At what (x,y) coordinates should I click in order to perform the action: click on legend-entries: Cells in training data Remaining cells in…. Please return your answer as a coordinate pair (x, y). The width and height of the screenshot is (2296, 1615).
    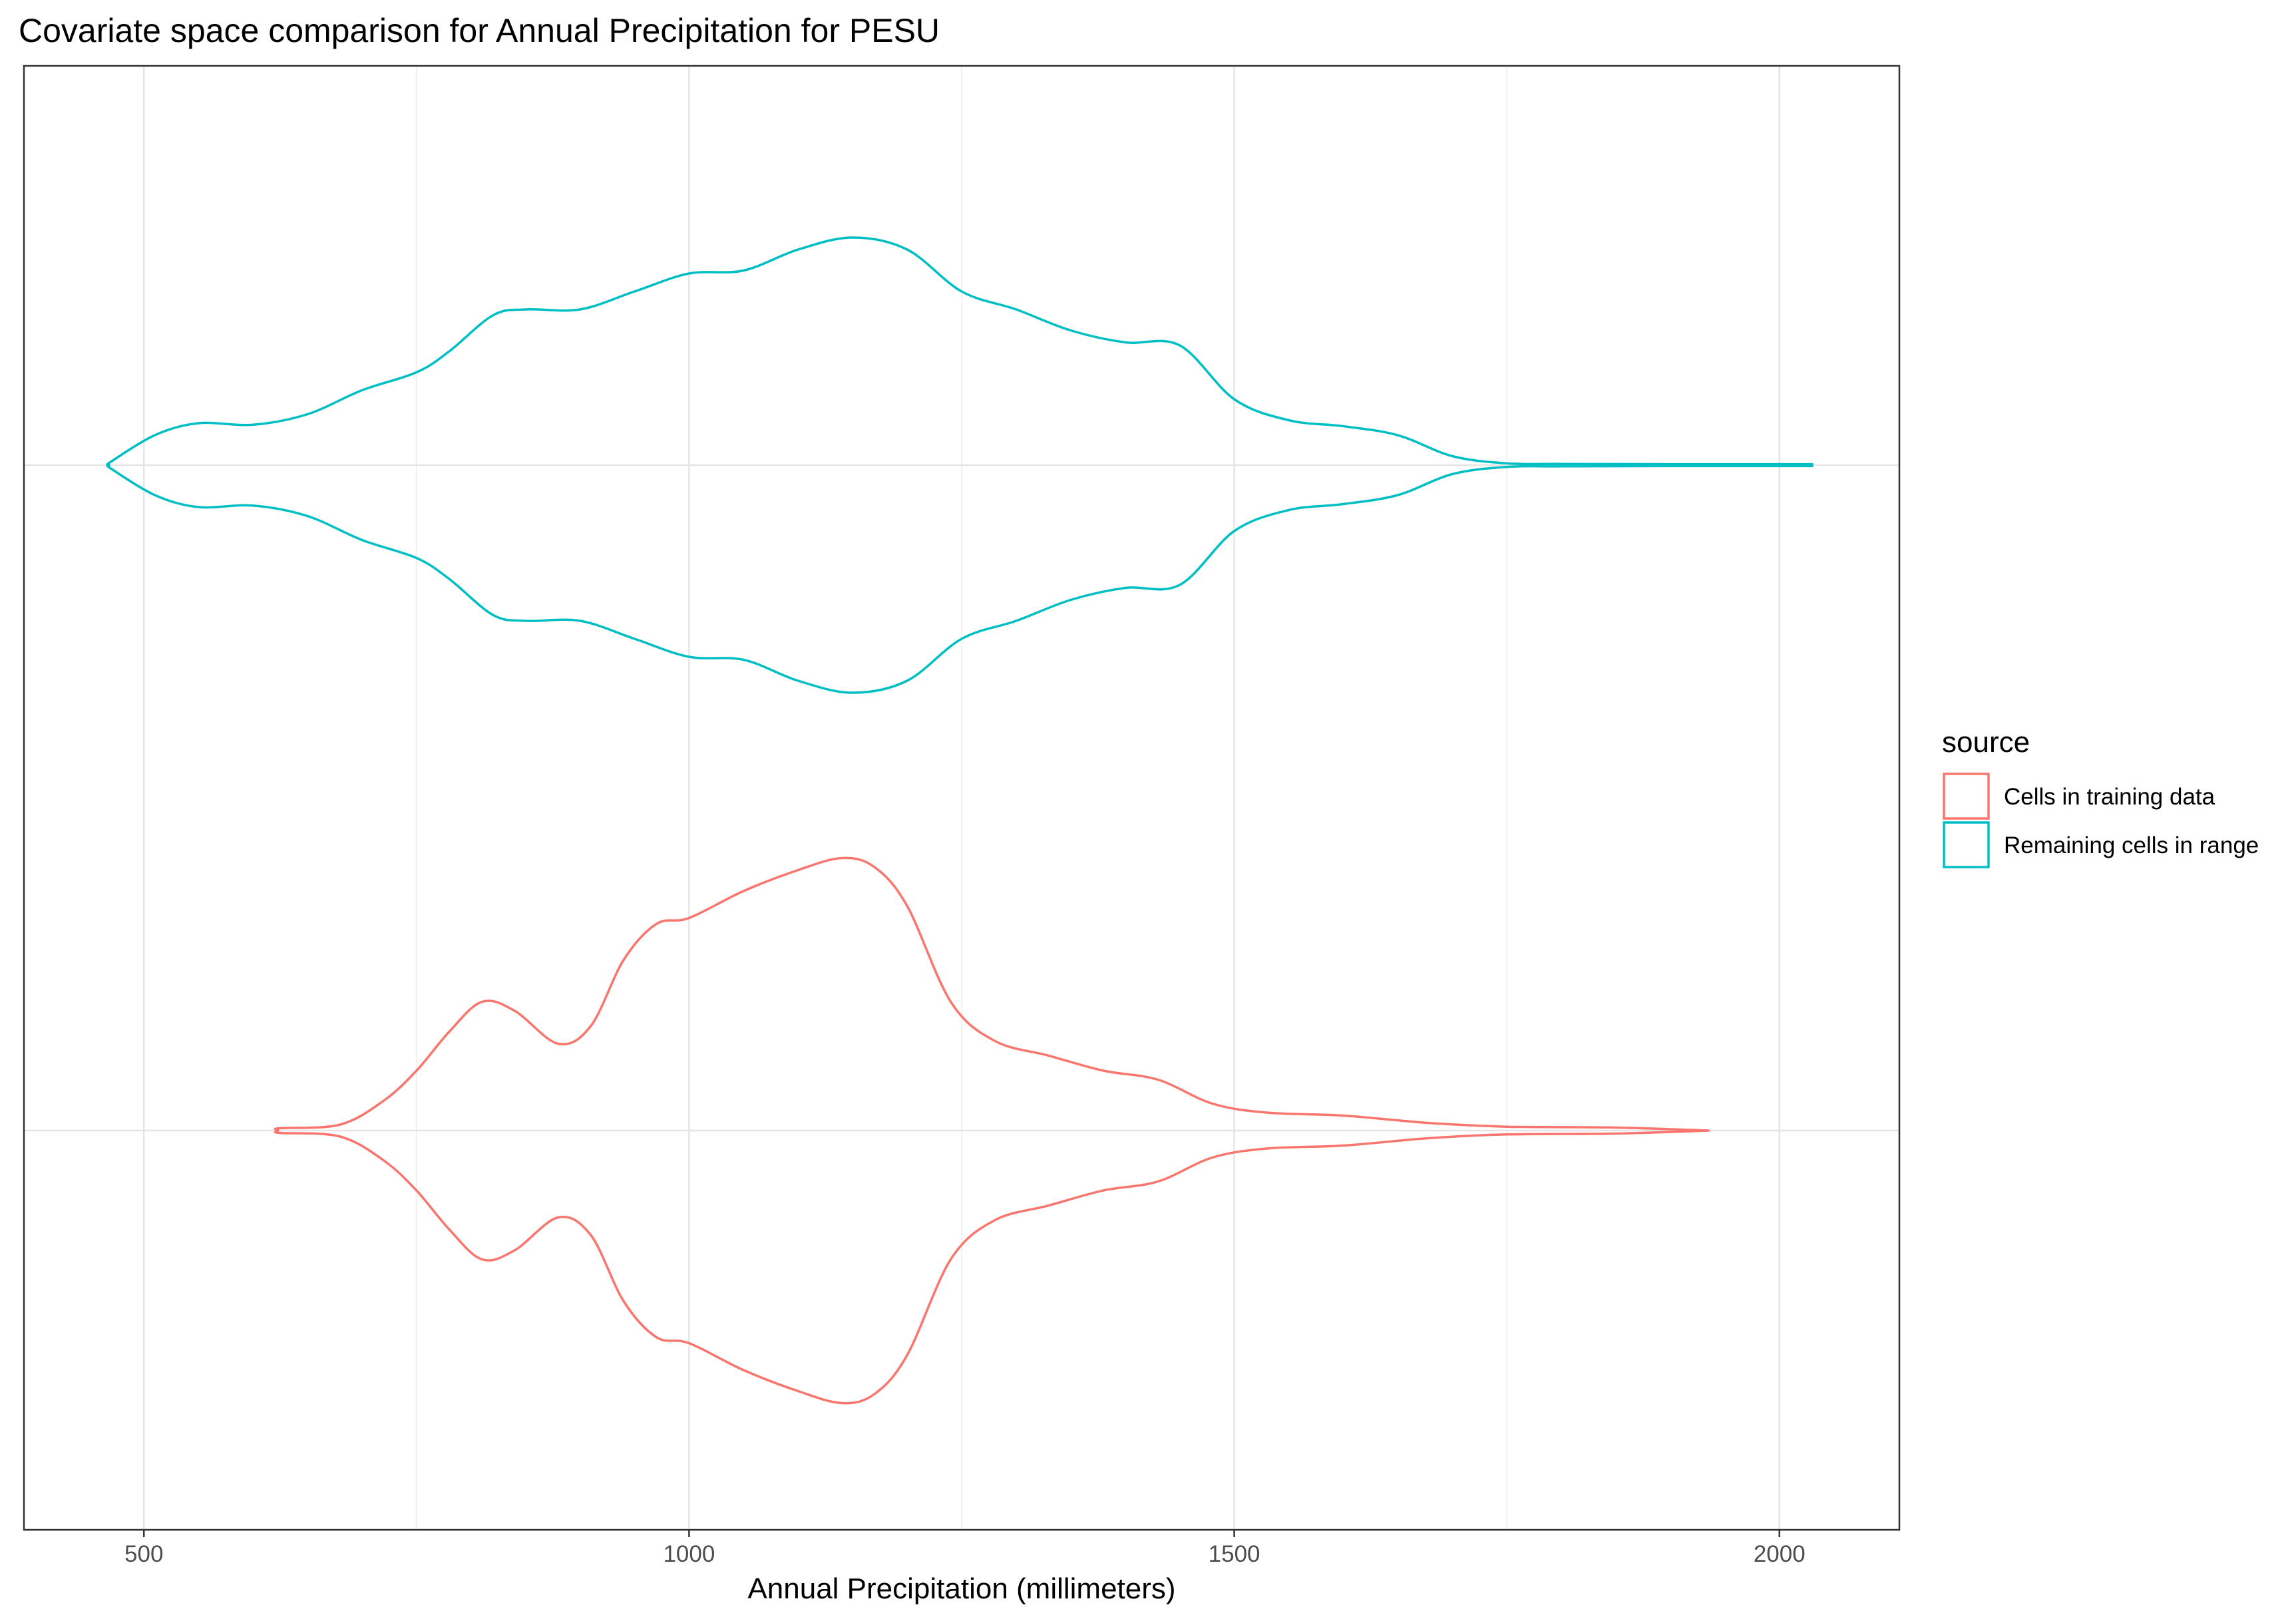
    Looking at the image, I should click on (2101, 820).